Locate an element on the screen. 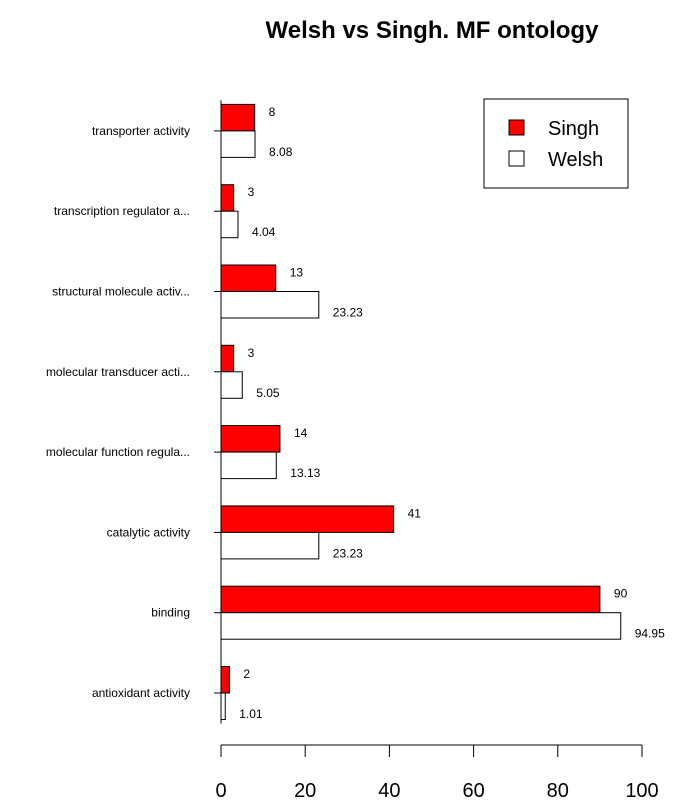 Image resolution: width=678 pixels, height=807 pixels. value-label-singh-binding: 90 is located at coordinates (621, 594).